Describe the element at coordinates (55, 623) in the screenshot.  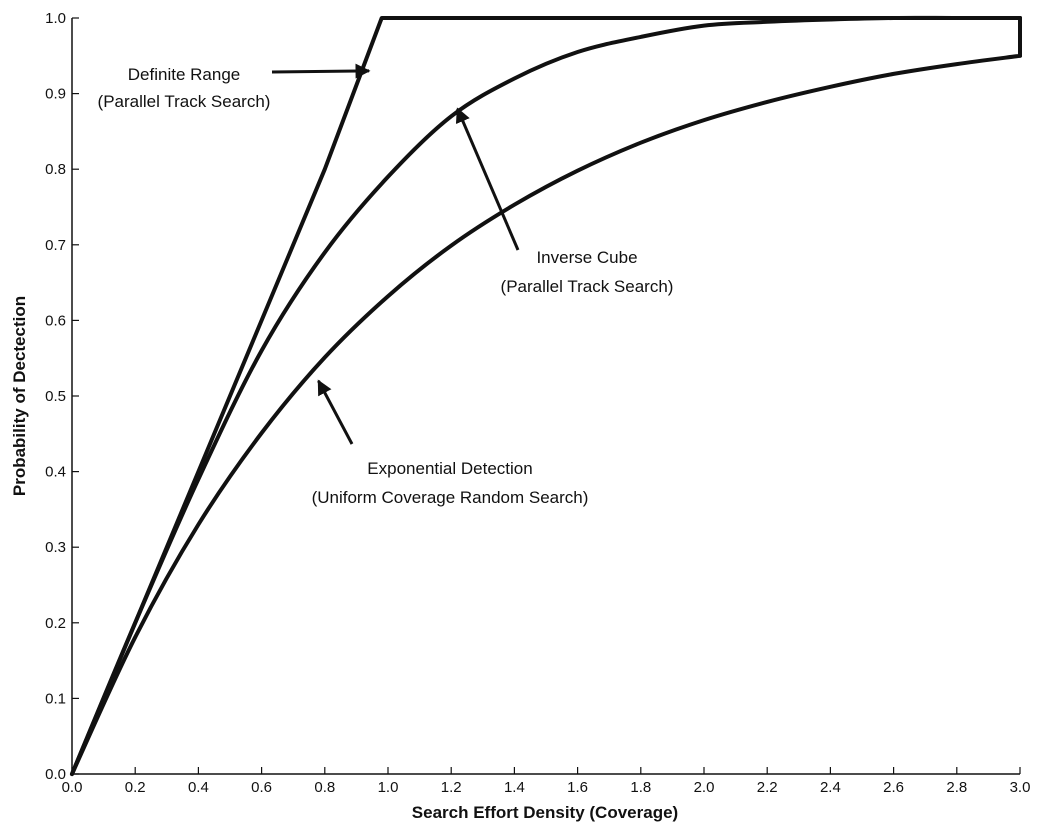
I see `y-tick-label: 0.2` at that location.